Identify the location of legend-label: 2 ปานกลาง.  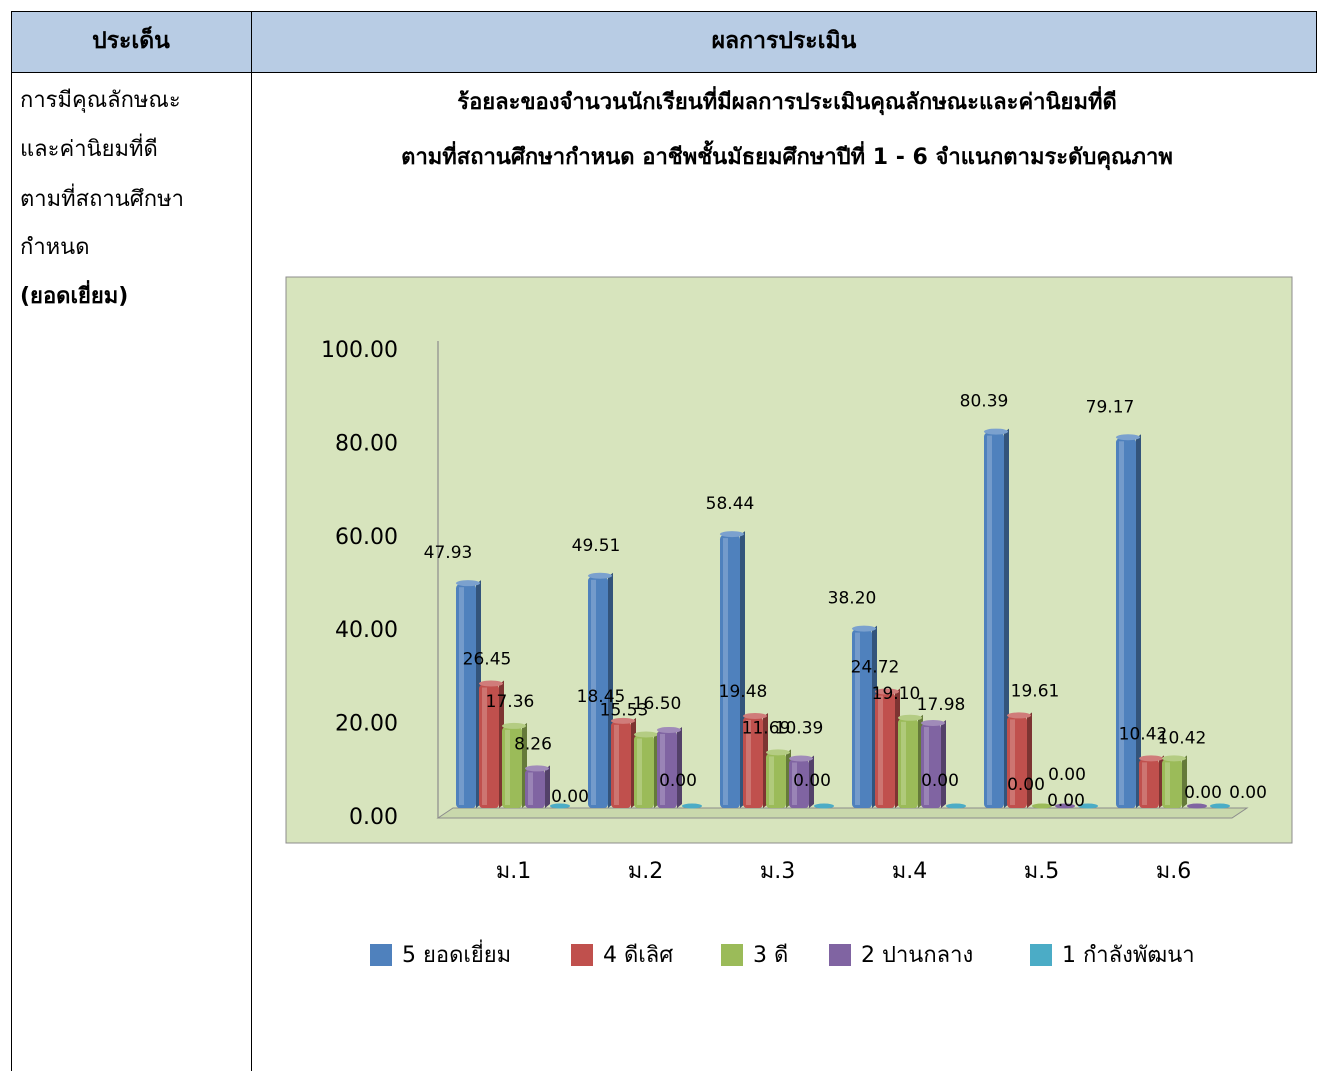
(917, 955).